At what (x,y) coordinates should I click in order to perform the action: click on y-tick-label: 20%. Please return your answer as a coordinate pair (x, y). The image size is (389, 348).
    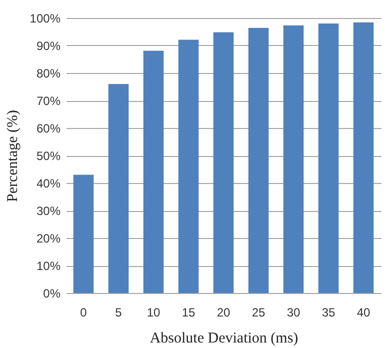
    Looking at the image, I should click on (48, 239).